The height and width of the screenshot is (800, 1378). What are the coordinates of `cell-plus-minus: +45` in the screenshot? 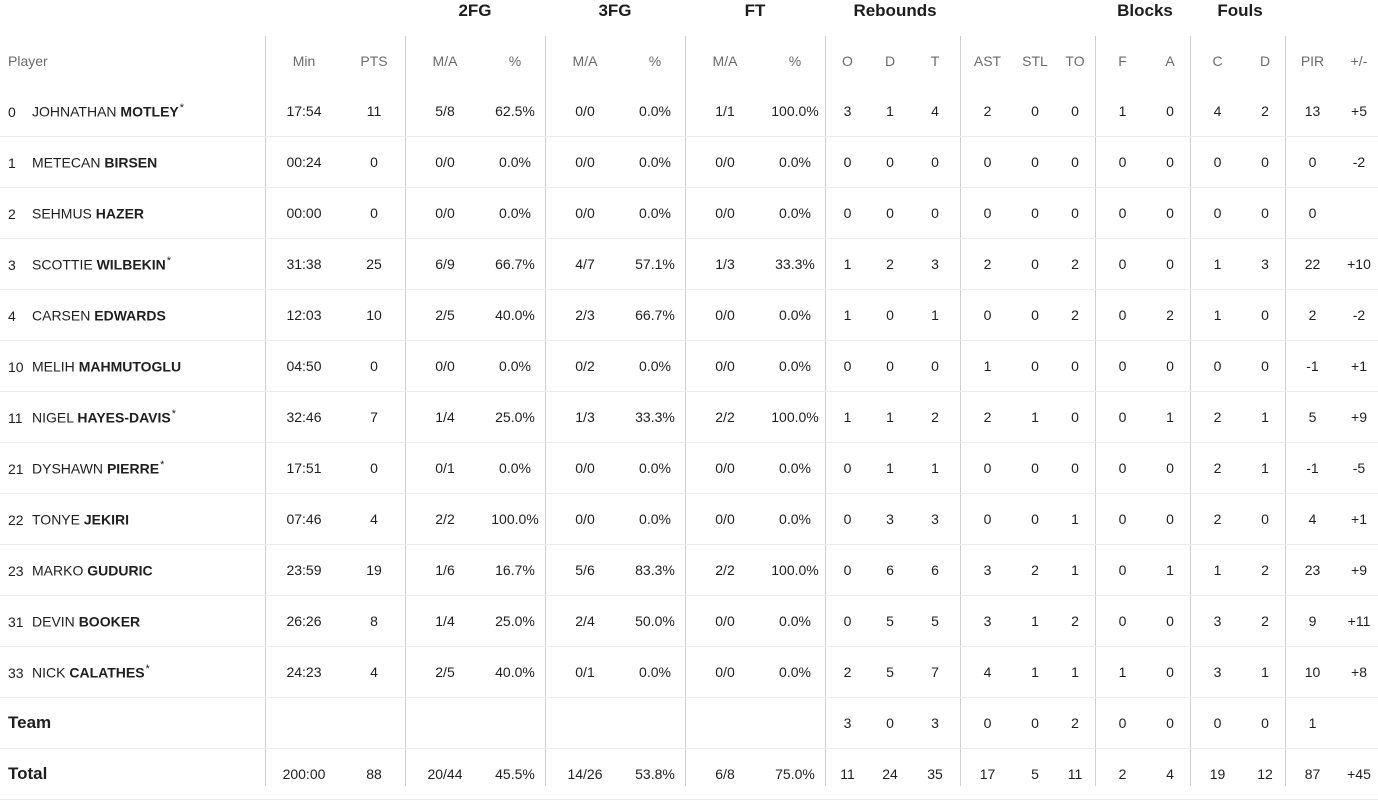 It's located at (1359, 774).